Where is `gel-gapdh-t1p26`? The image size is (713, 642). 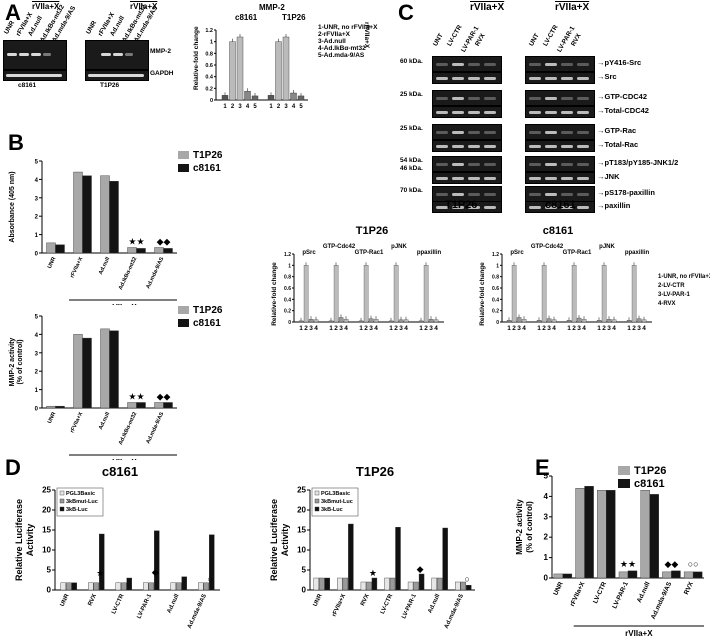
gel-gapdh-t1p26 is located at coordinates (117, 75).